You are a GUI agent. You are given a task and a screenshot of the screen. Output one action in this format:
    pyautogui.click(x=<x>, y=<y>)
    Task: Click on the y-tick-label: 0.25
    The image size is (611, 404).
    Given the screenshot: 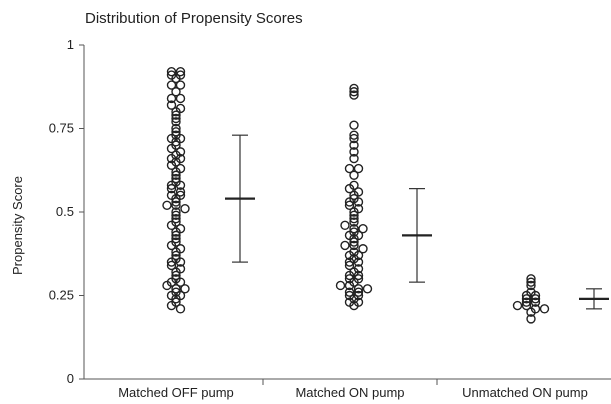 What is the action you would take?
    pyautogui.click(x=61, y=295)
    